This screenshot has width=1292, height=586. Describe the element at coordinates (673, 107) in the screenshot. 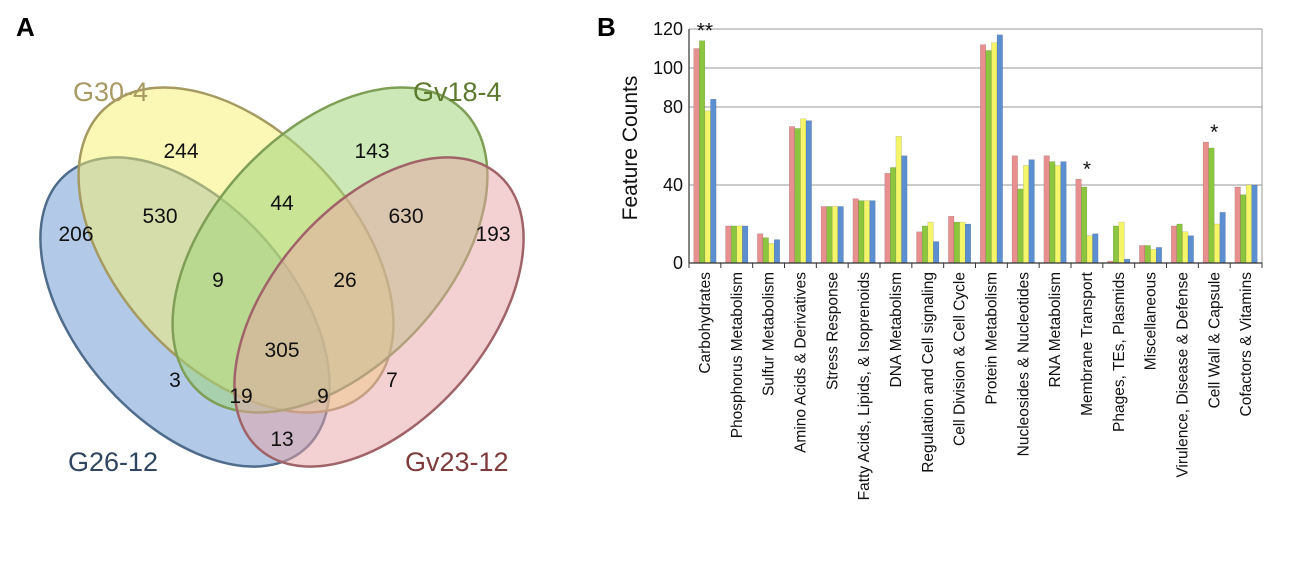

I see `y-tick-label: 80` at that location.